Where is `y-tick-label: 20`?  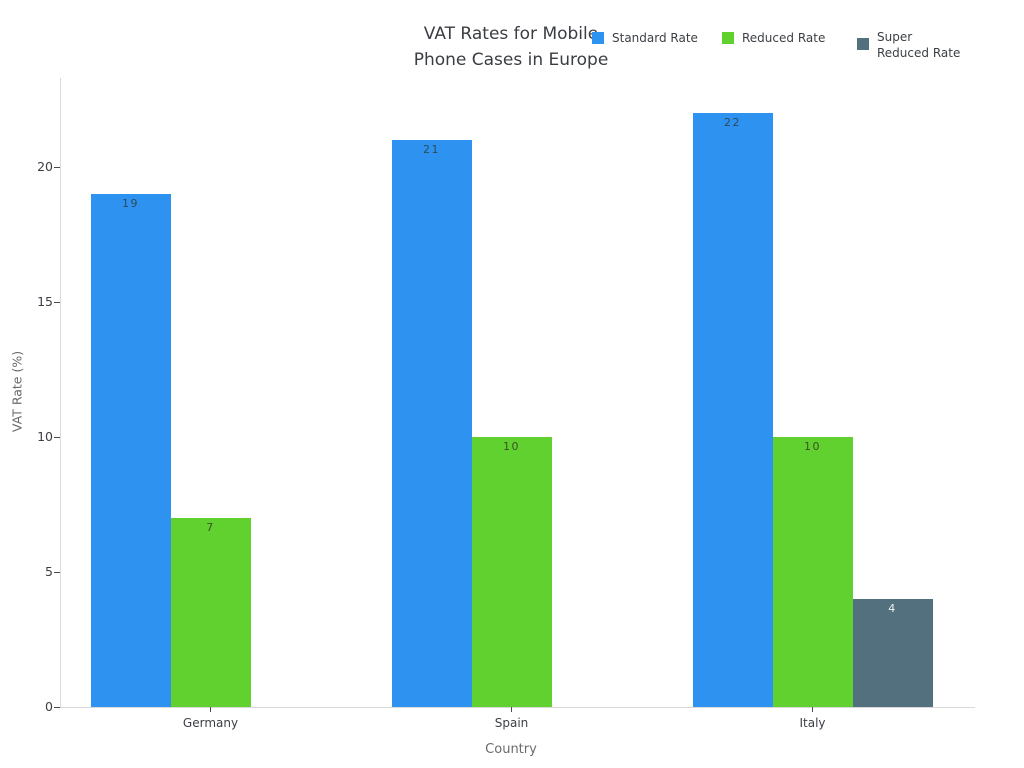
y-tick-label: 20 is located at coordinates (45, 167).